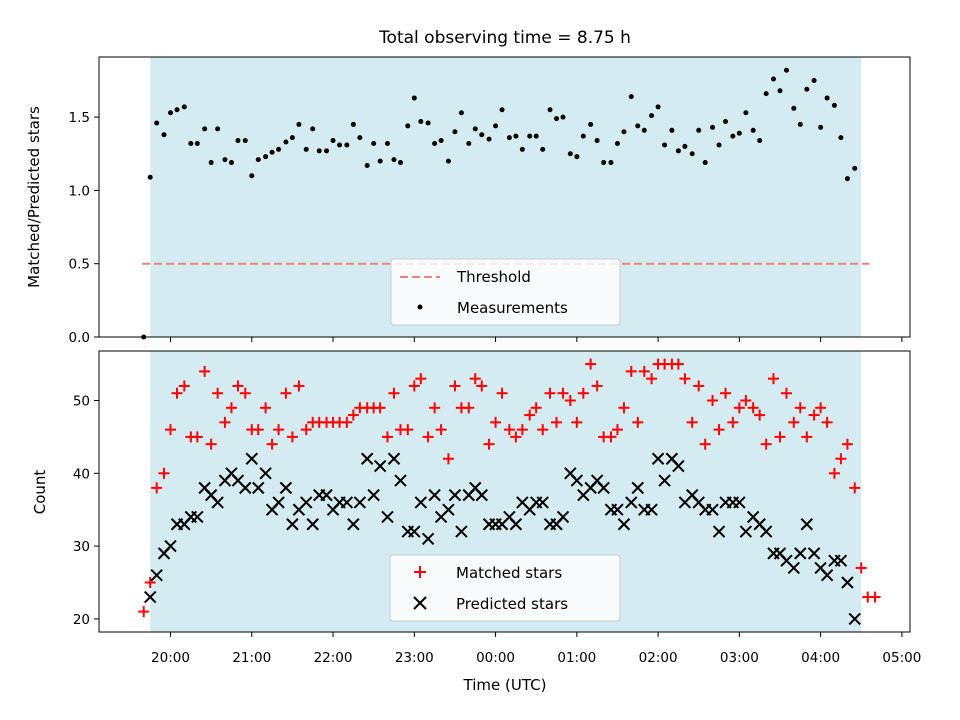 This screenshot has height=720, width=960. I want to click on bottom-y-tick-label: 40, so click(81, 474).